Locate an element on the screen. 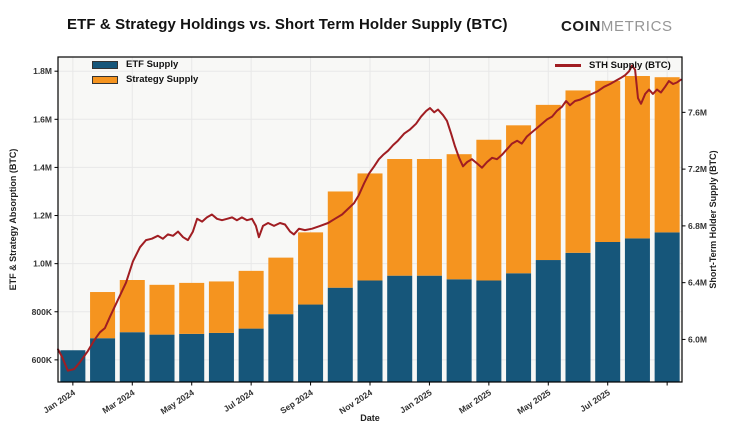 The image size is (750, 438). bar-etf-Jul 2025 is located at coordinates (608, 311).